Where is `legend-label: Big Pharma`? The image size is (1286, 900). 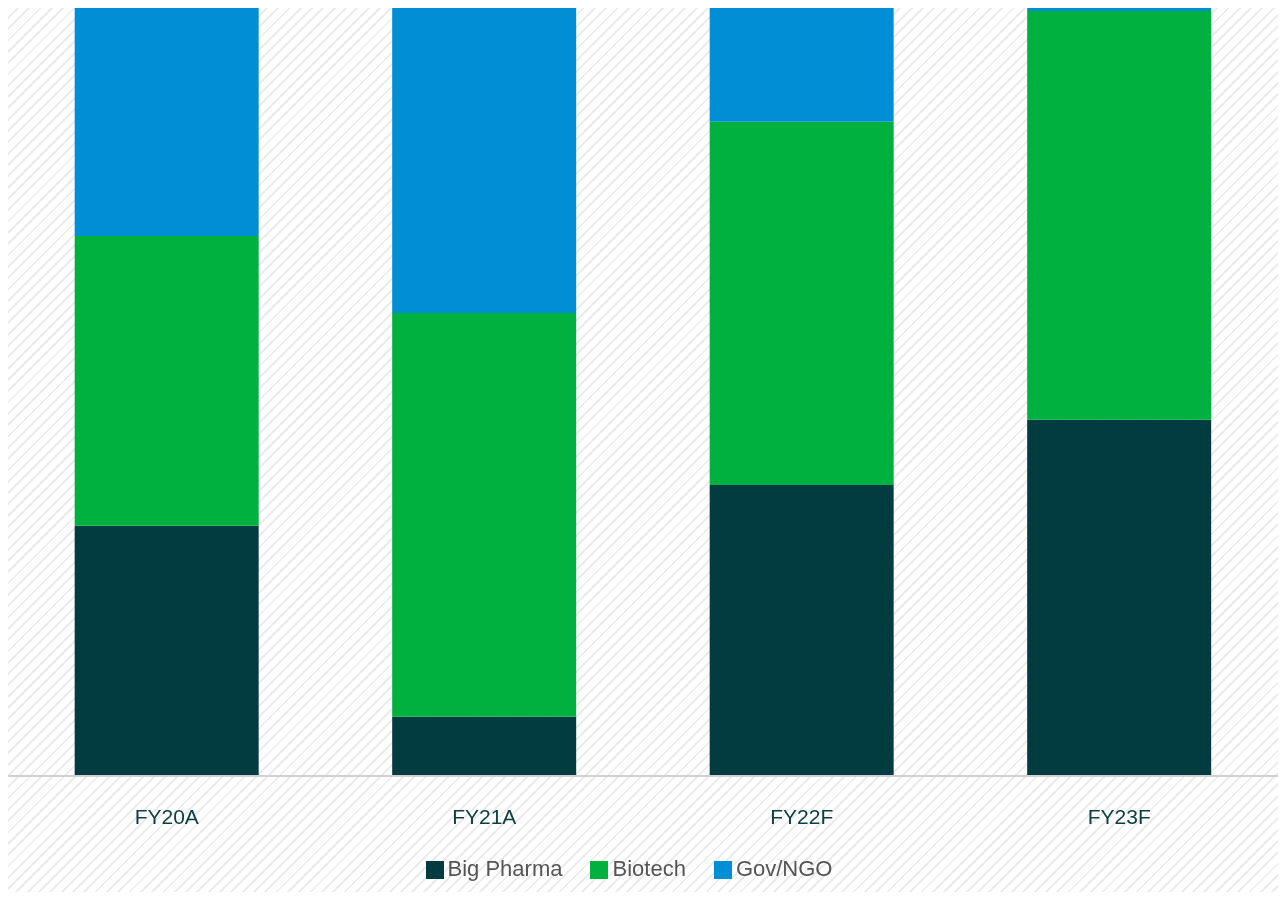
legend-label: Big Pharma is located at coordinates (505, 868).